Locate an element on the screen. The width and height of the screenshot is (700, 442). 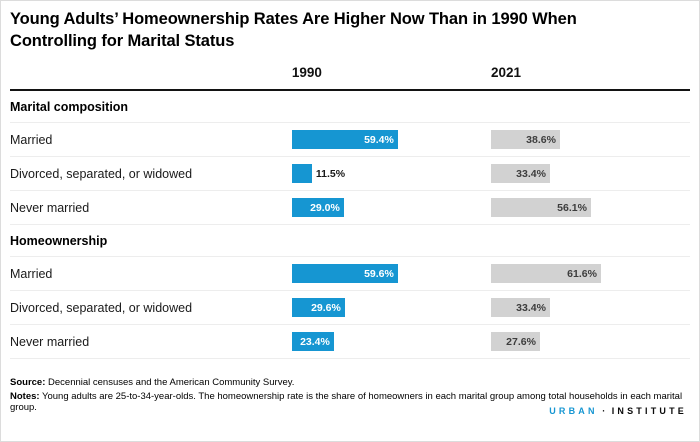
chart-row: Married 59.6% 61.6% is located at coordinates (350, 274).